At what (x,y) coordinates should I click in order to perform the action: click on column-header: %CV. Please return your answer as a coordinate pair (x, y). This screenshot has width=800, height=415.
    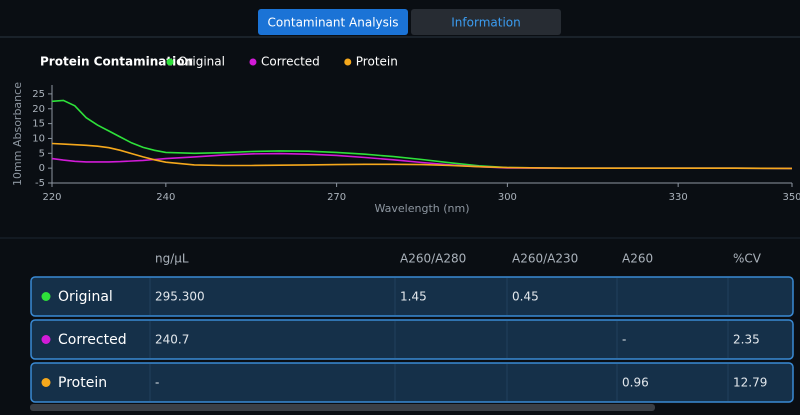
    Looking at the image, I should click on (747, 259).